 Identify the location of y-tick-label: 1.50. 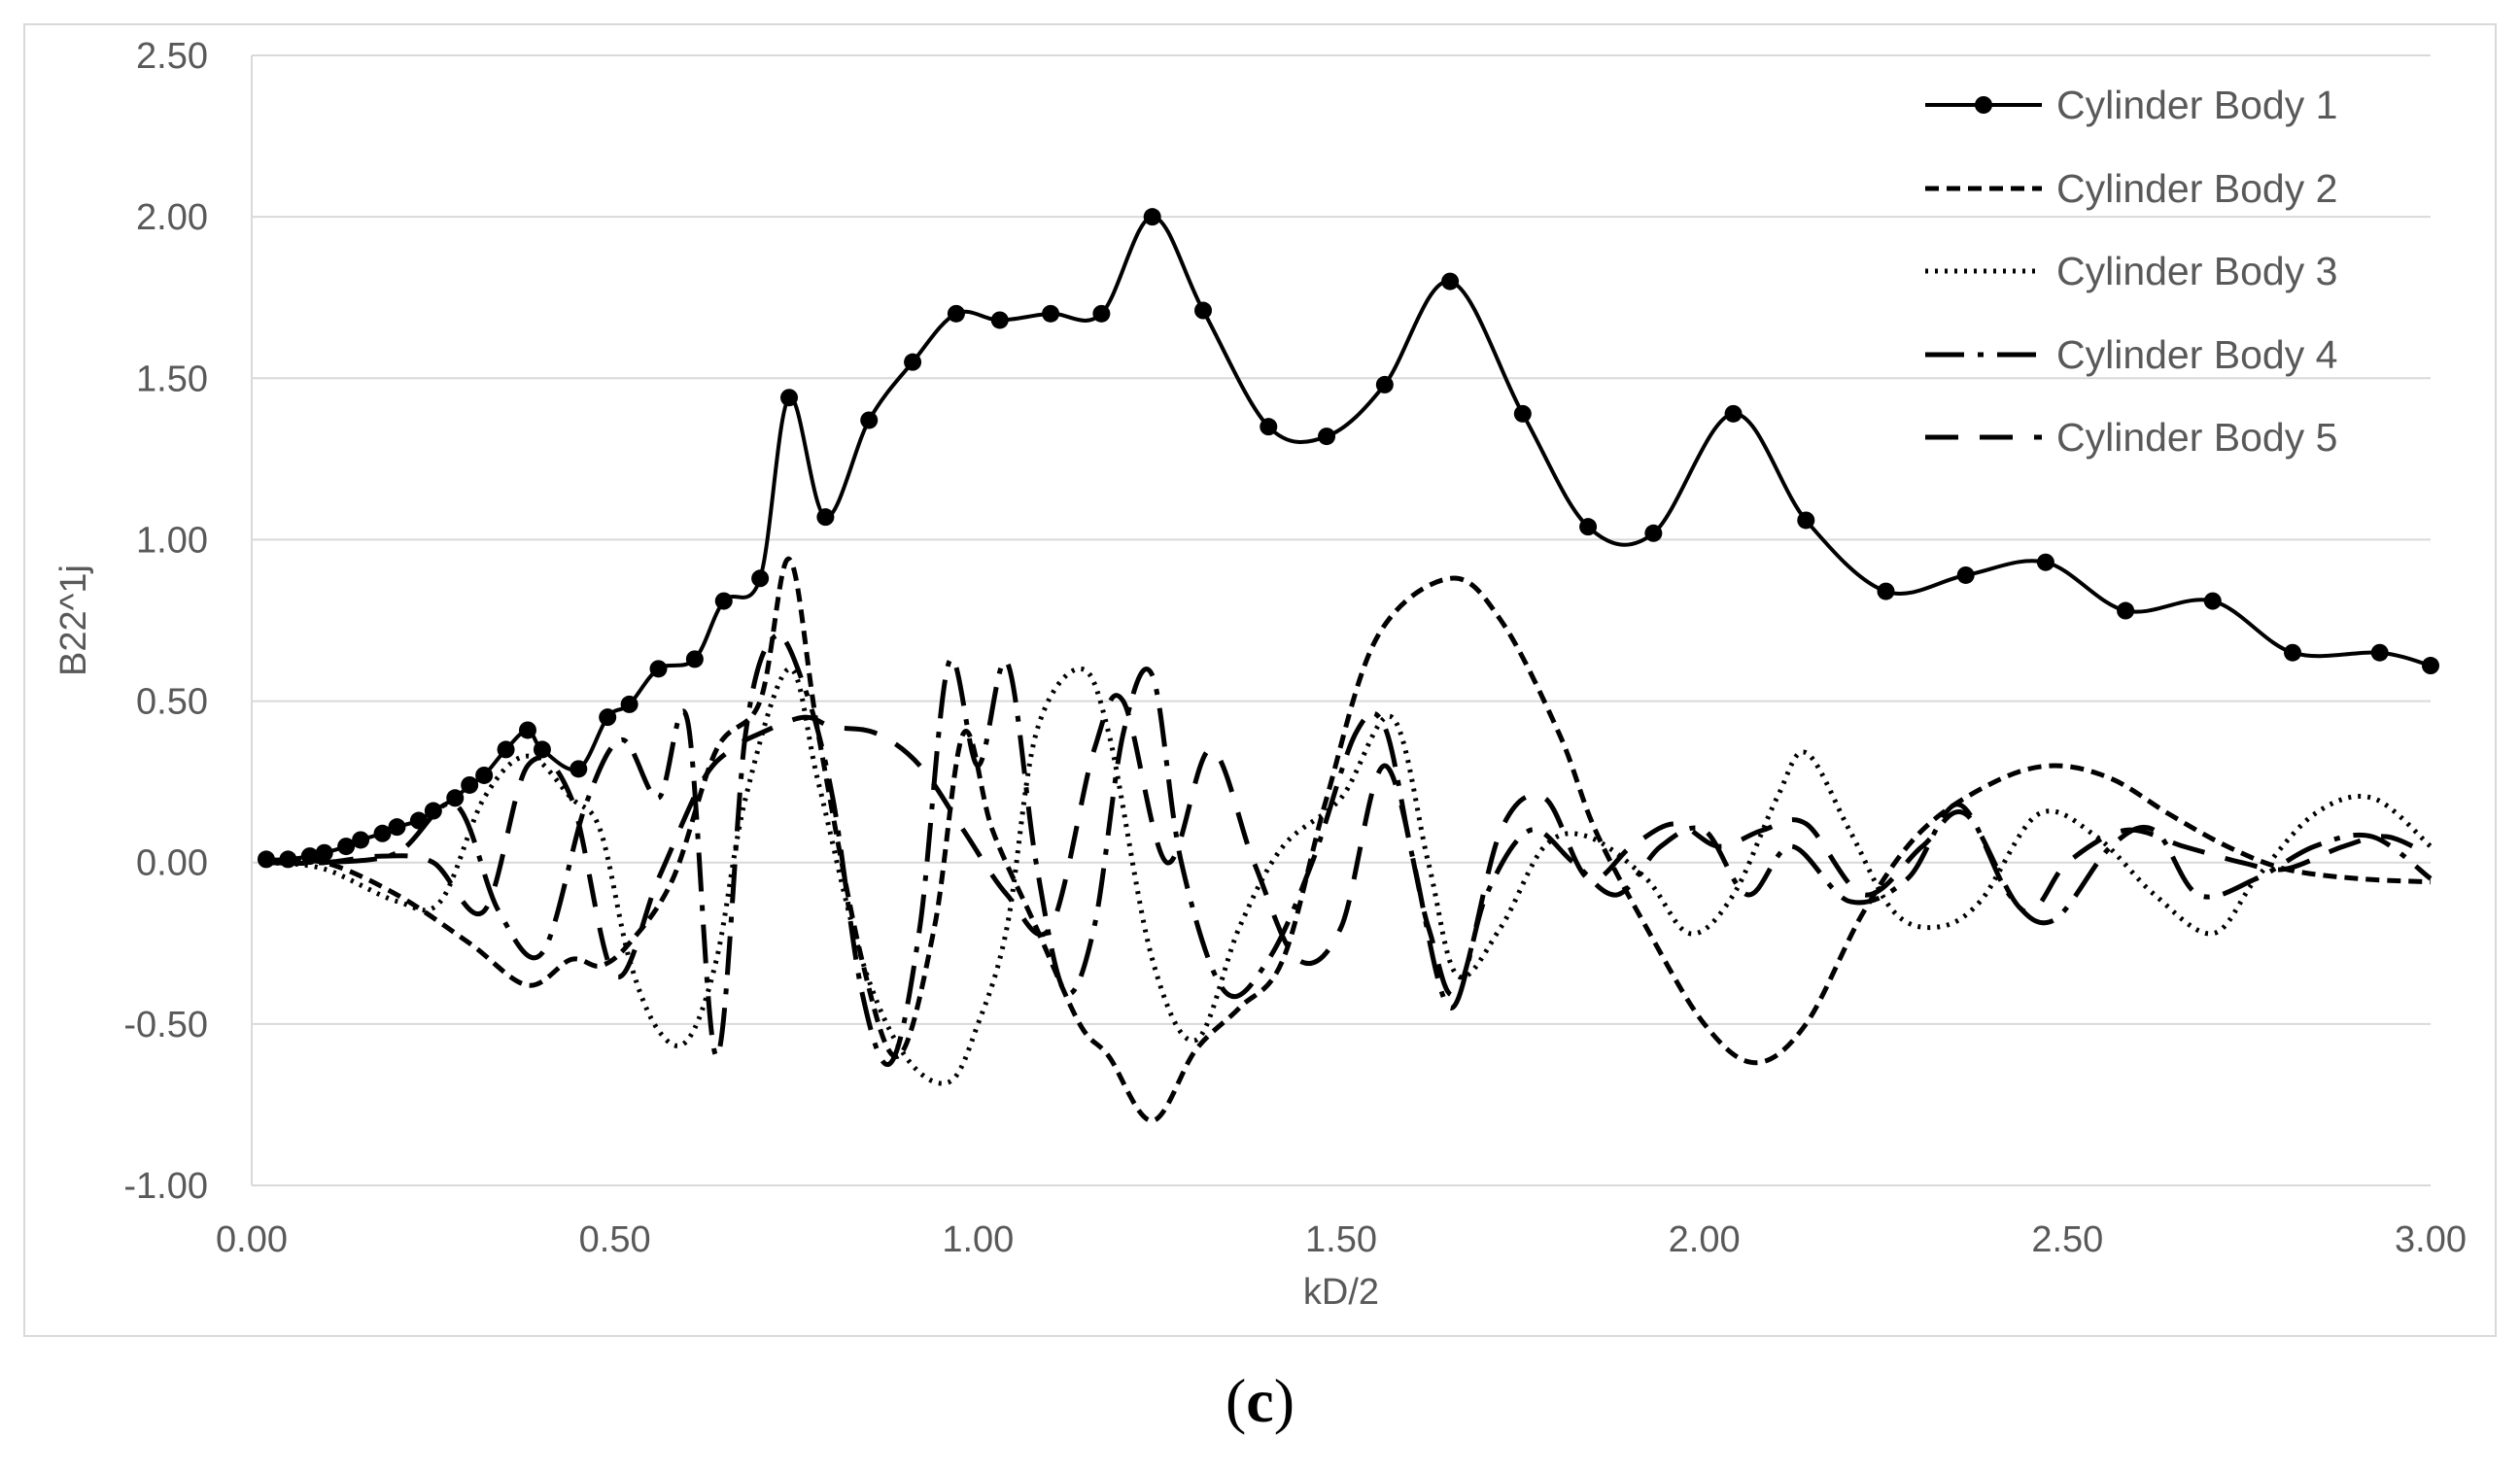
(172, 379).